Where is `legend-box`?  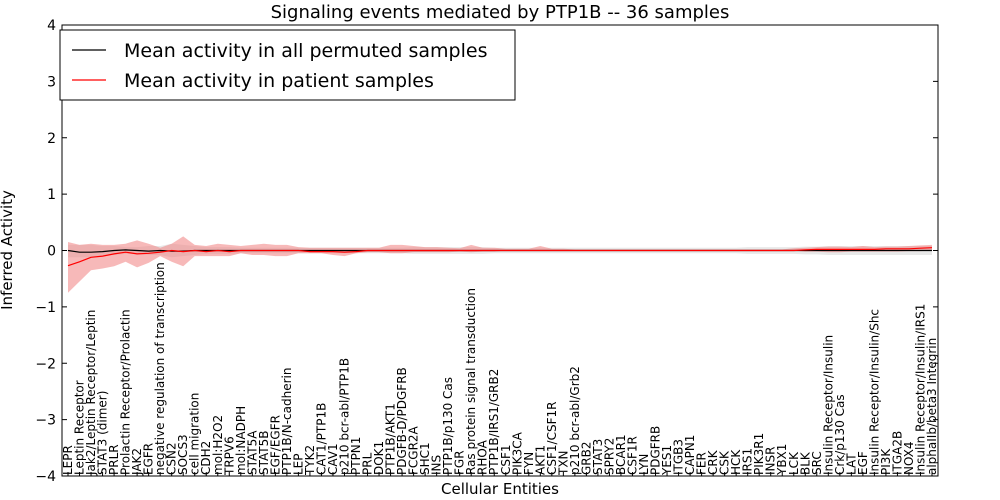
legend-box is located at coordinates (287, 65).